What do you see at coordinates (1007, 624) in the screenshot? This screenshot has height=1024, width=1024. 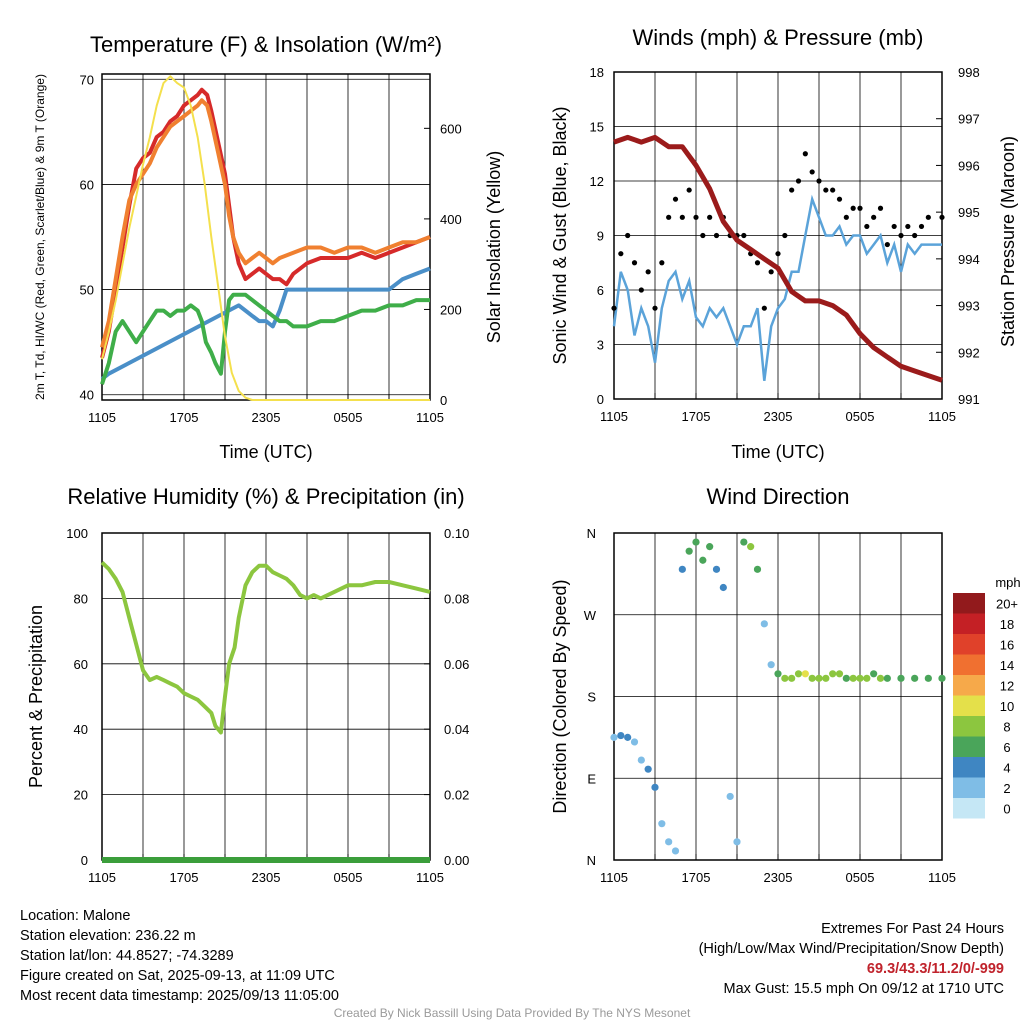 I see `colorbar-label: 18` at bounding box center [1007, 624].